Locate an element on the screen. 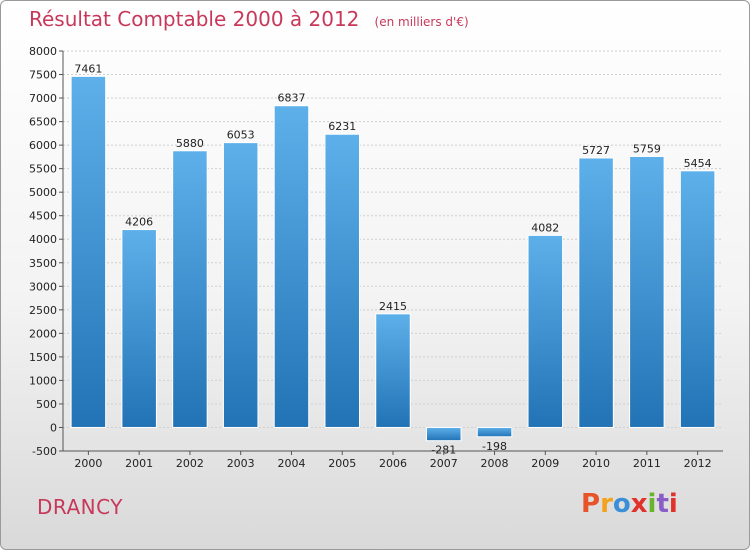 This screenshot has height=550, width=750. bar-2006 is located at coordinates (393, 370).